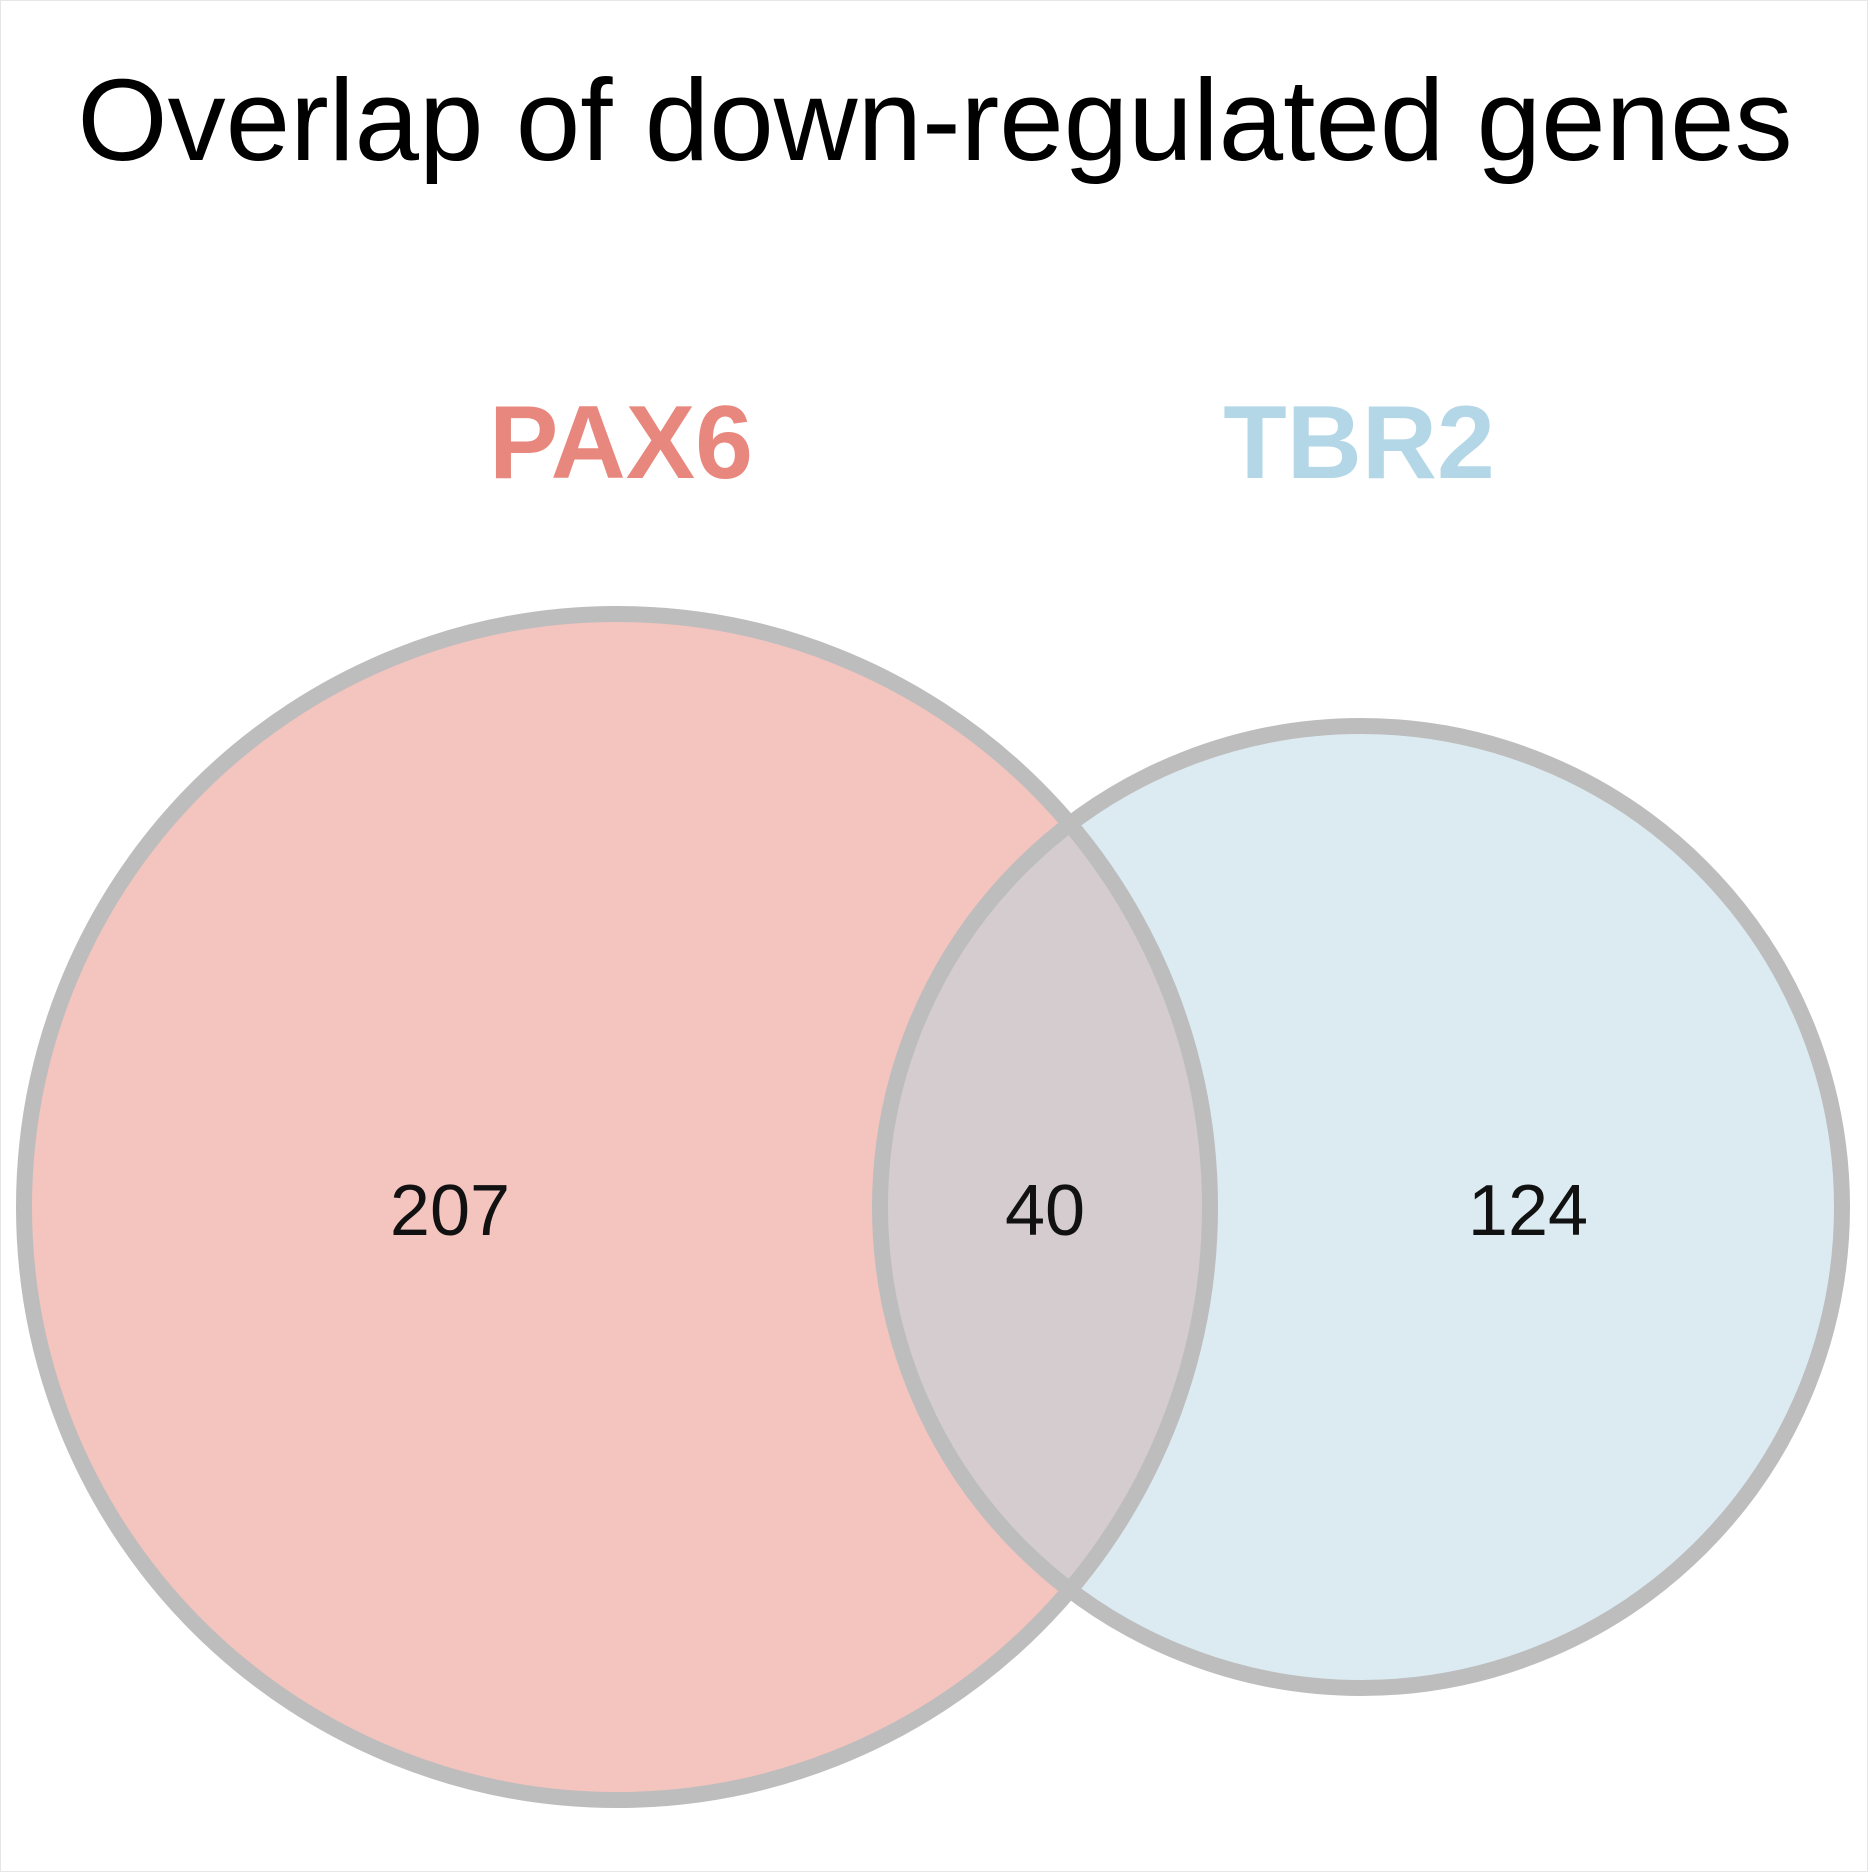  I want to click on set-label-pax6: PAX6, so click(621, 443).